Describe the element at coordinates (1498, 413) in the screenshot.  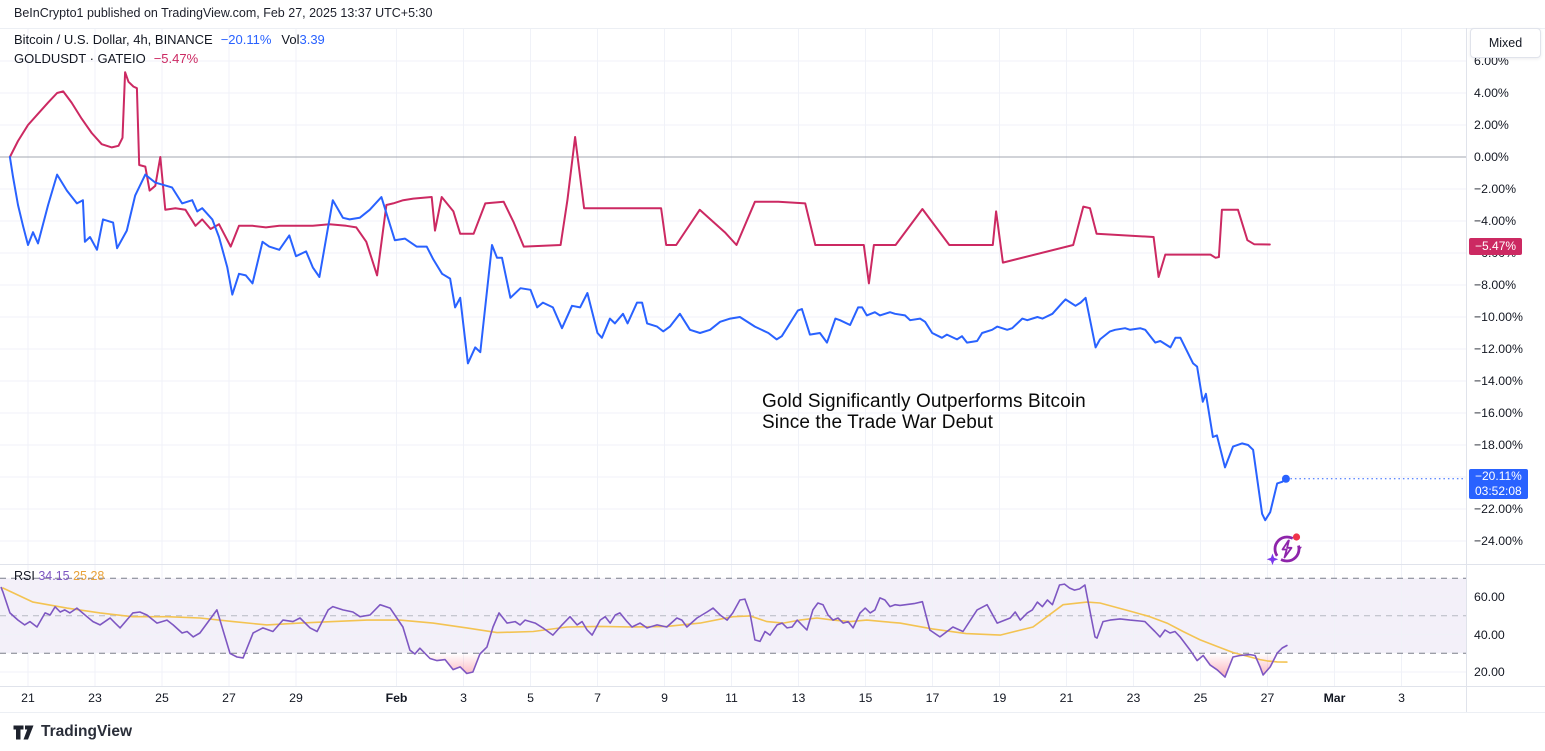
I see `price-tick: −16.00%` at that location.